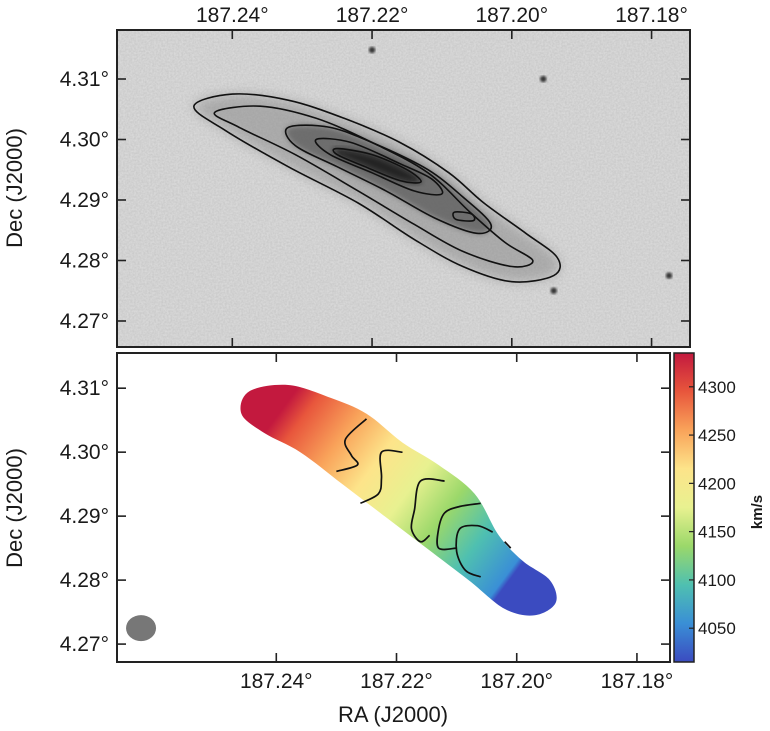 This screenshot has width=770, height=731. I want to click on bottom-y-axis-title: Dec (J2000), so click(14, 508).